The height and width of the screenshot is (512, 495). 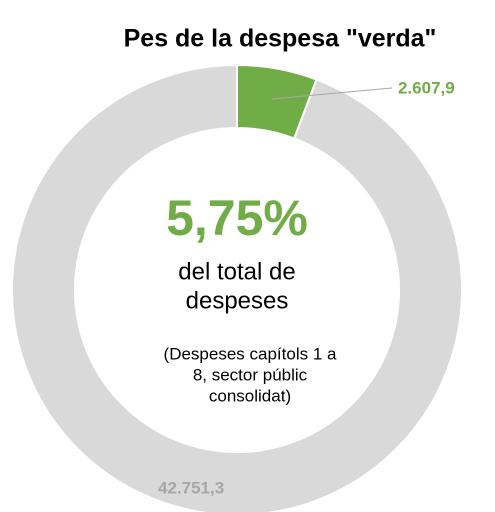 What do you see at coordinates (250, 374) in the screenshot?
I see `center-note: 8, sector públic` at bounding box center [250, 374].